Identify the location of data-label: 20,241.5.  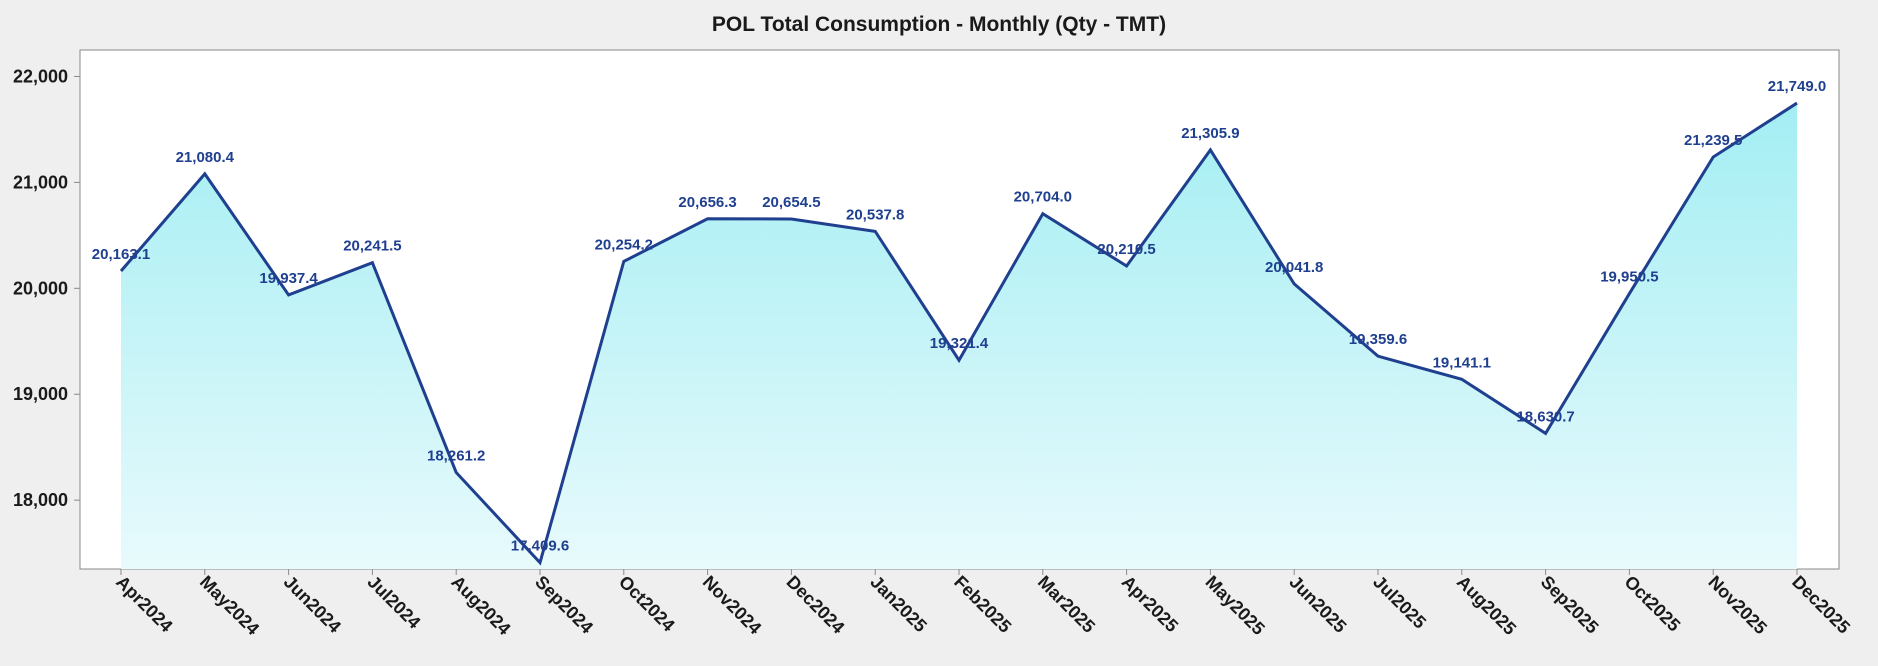
(372, 246).